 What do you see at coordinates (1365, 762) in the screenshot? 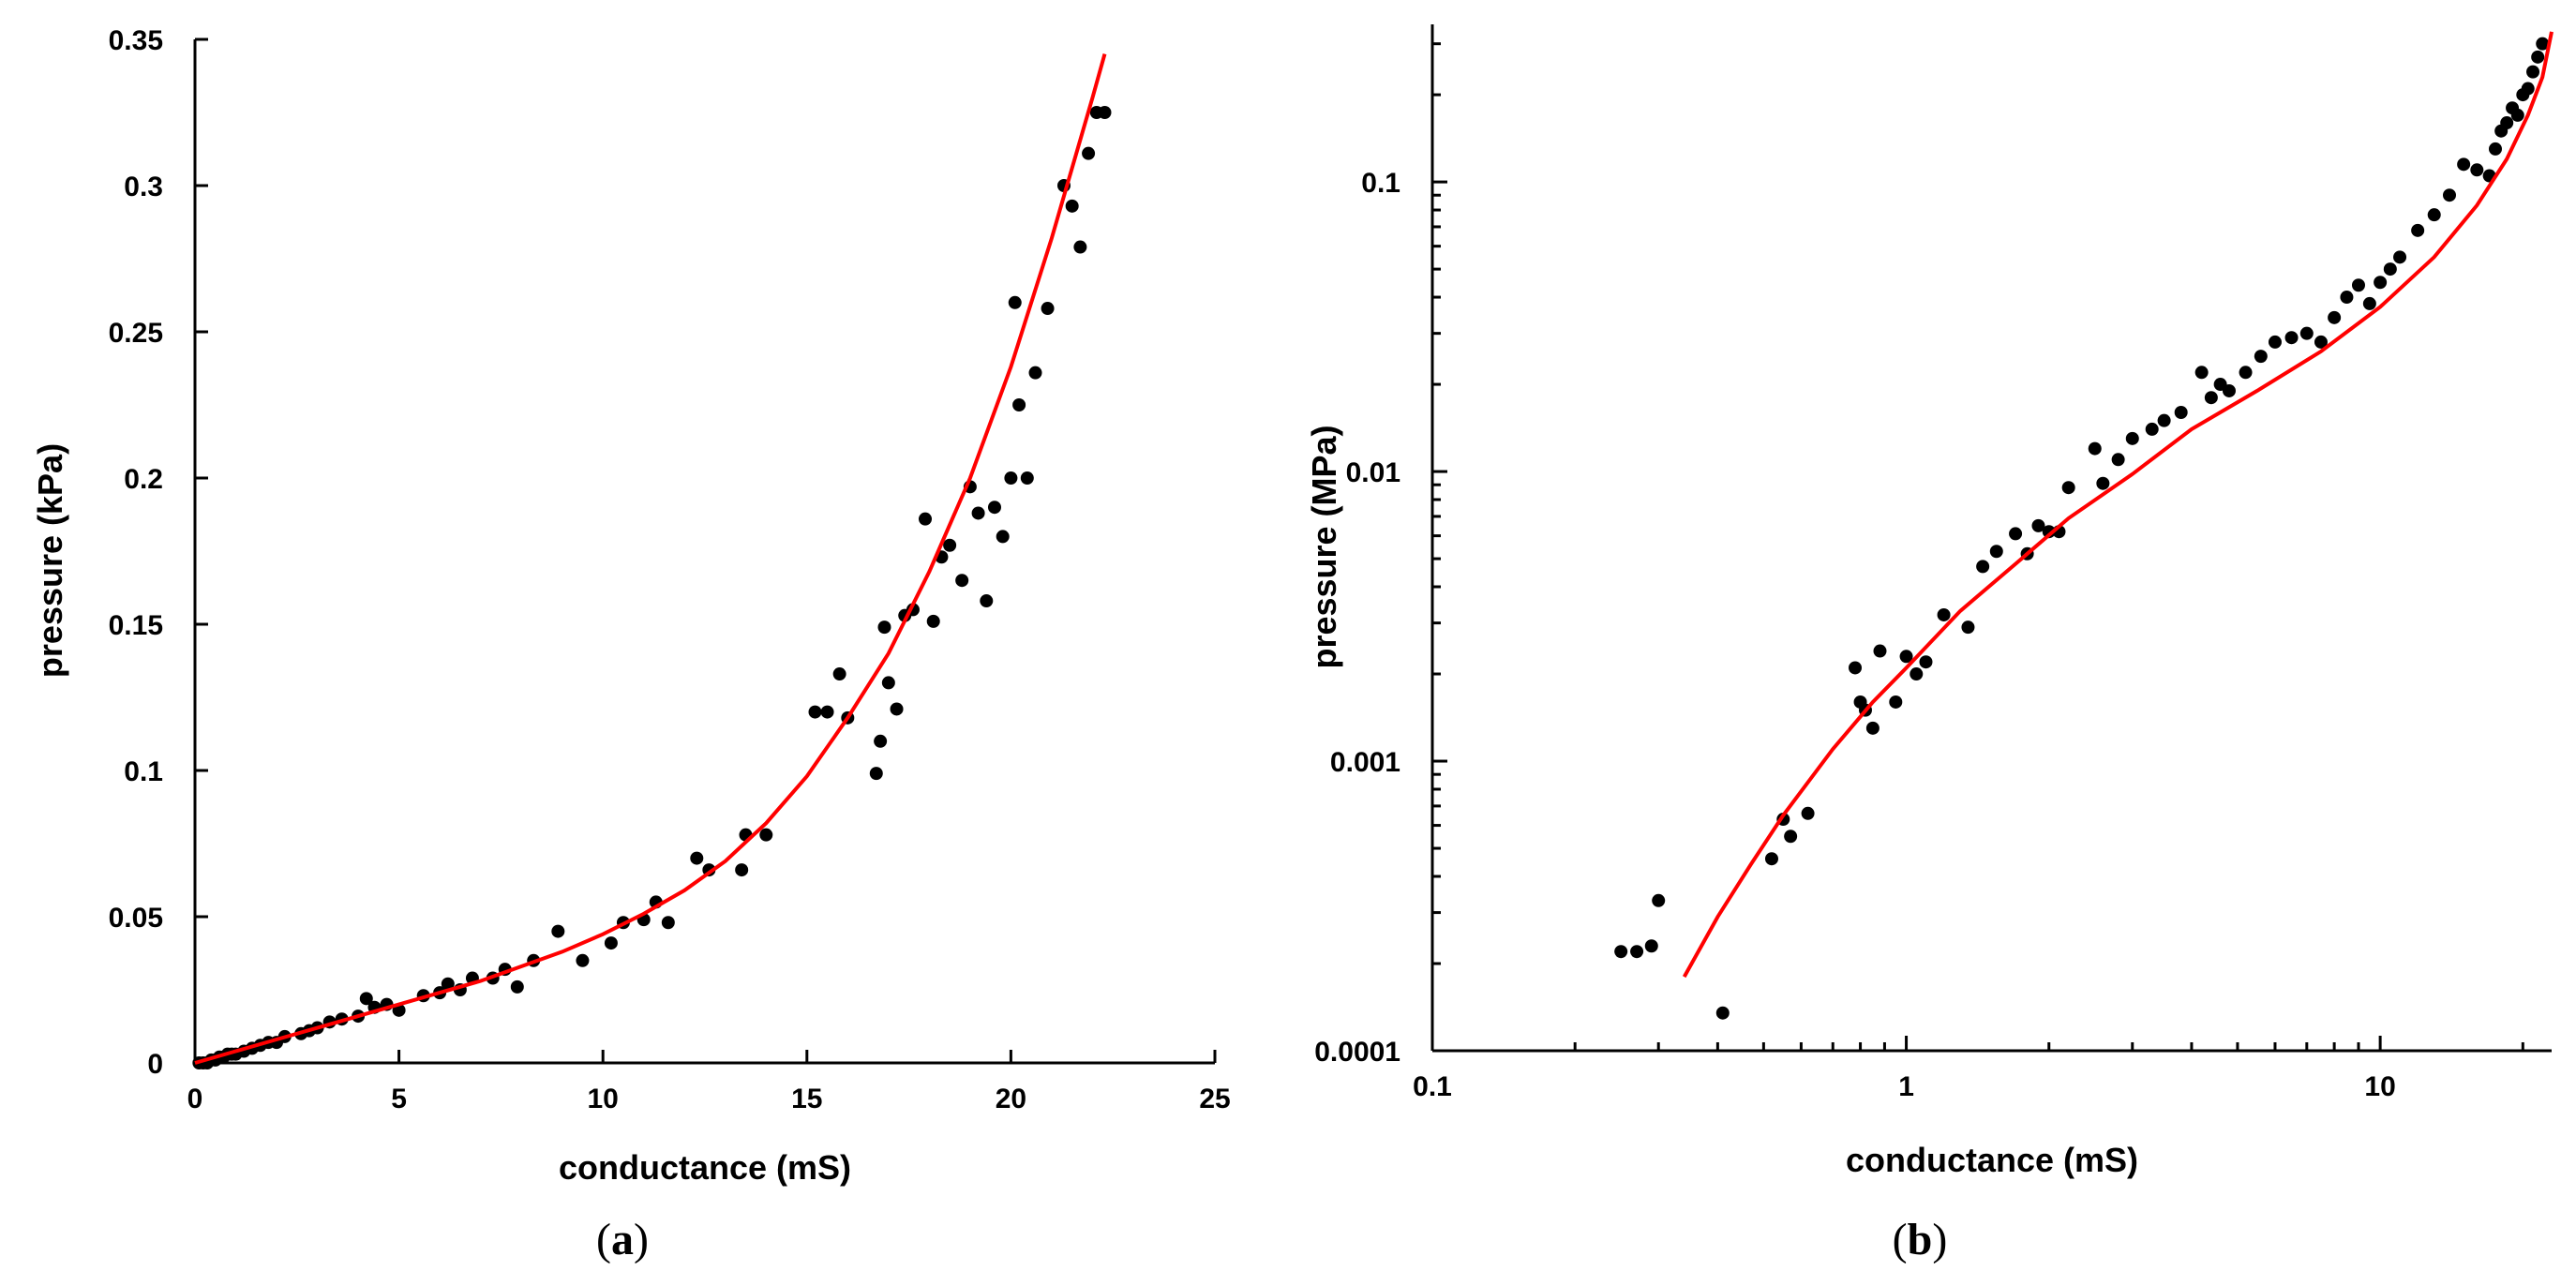
I see `y-tick-label: 0.001` at bounding box center [1365, 762].